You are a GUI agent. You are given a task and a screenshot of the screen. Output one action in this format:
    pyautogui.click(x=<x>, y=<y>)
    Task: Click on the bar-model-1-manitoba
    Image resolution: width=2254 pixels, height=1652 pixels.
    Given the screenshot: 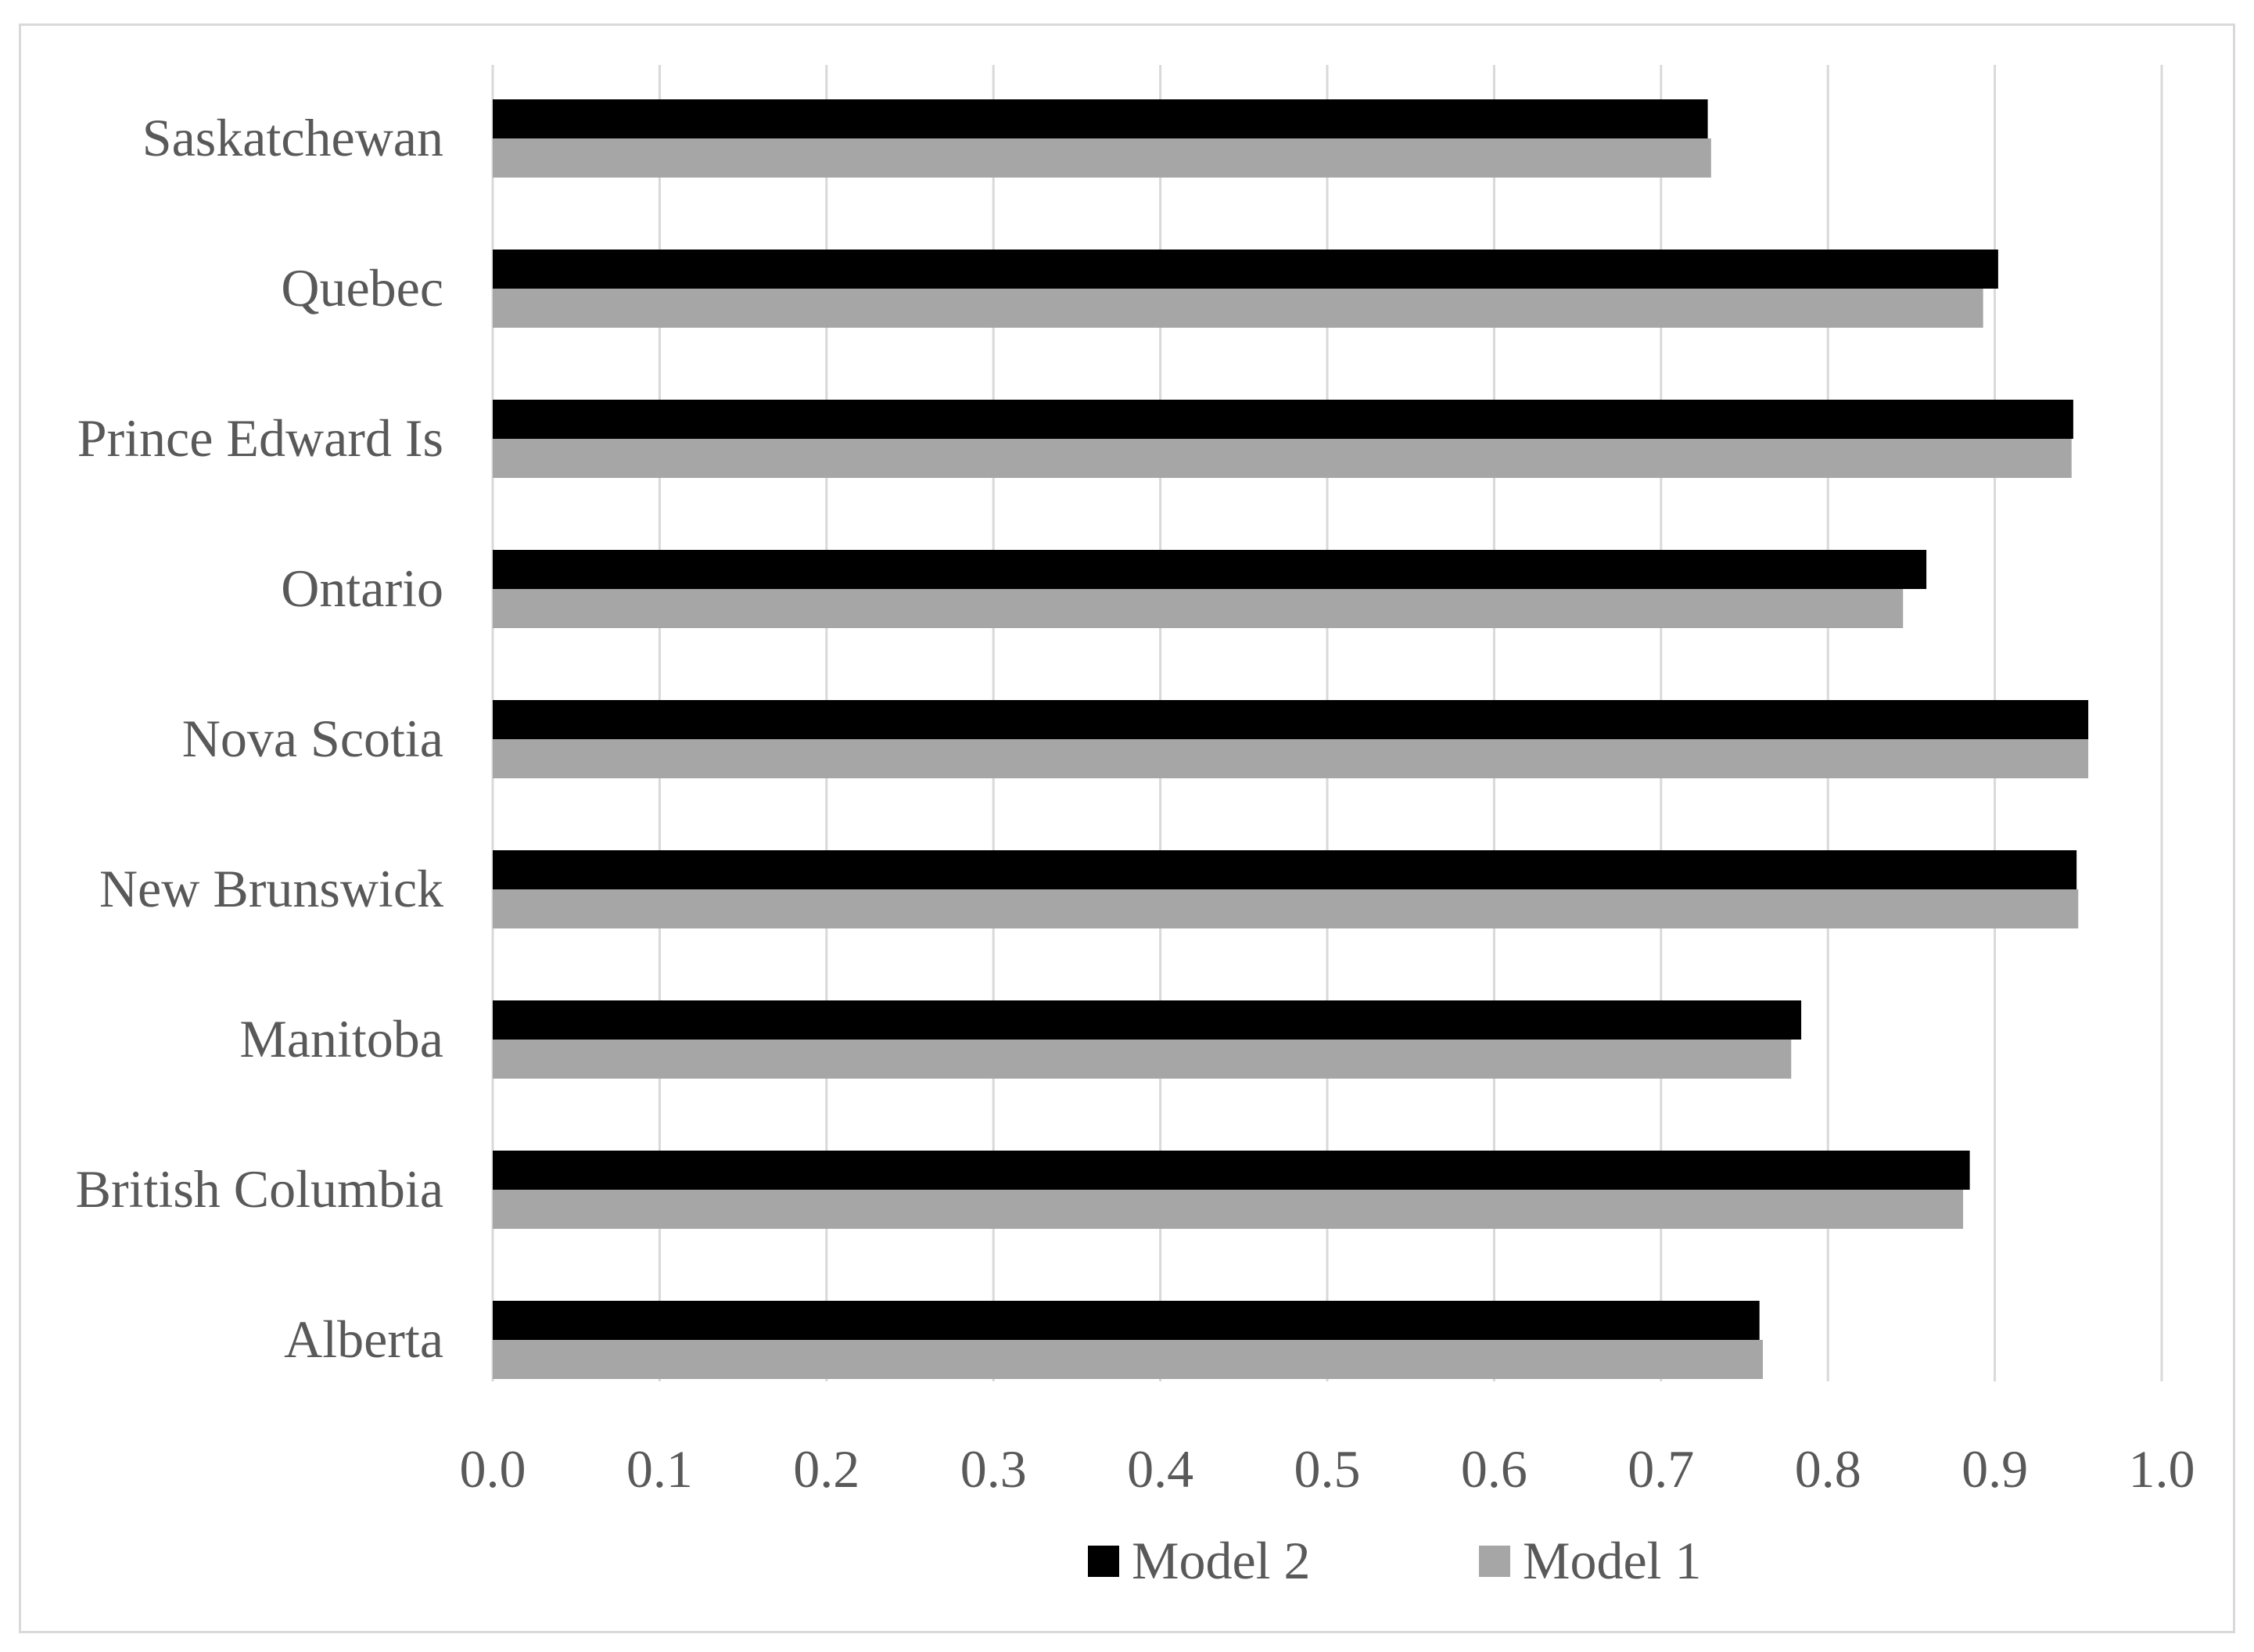 What is the action you would take?
    pyautogui.click(x=1142, y=1059)
    